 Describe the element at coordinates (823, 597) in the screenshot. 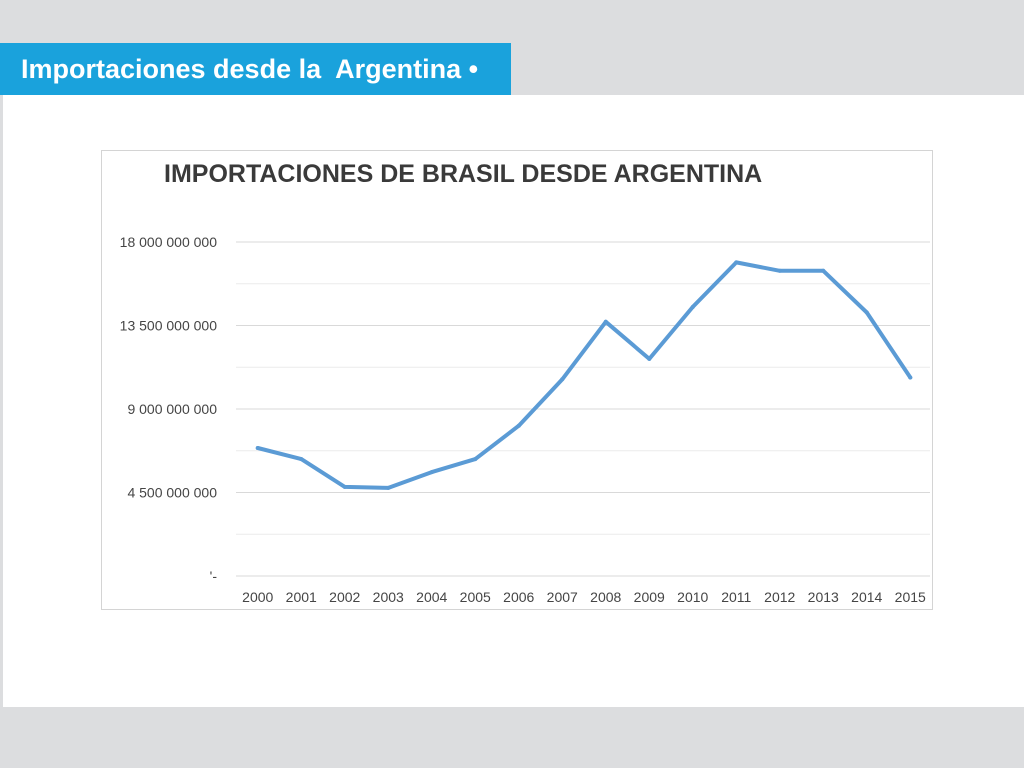

I see `x-tick-label: 2013` at that location.